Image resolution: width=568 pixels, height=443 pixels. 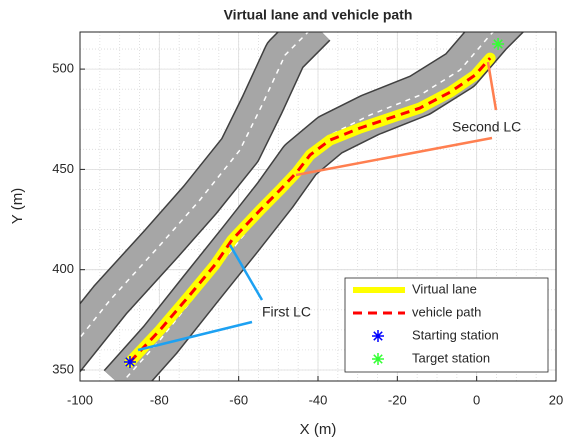 What do you see at coordinates (63, 368) in the screenshot?
I see `y-tick-label: 350` at bounding box center [63, 368].